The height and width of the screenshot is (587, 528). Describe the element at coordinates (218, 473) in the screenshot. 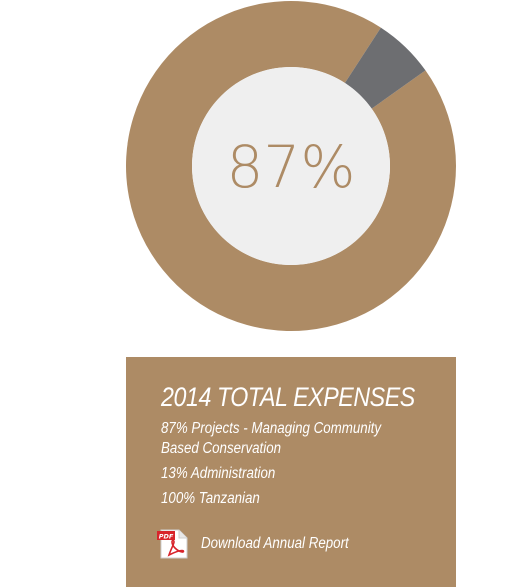

I see `administration-line: 13% Administration` at that location.